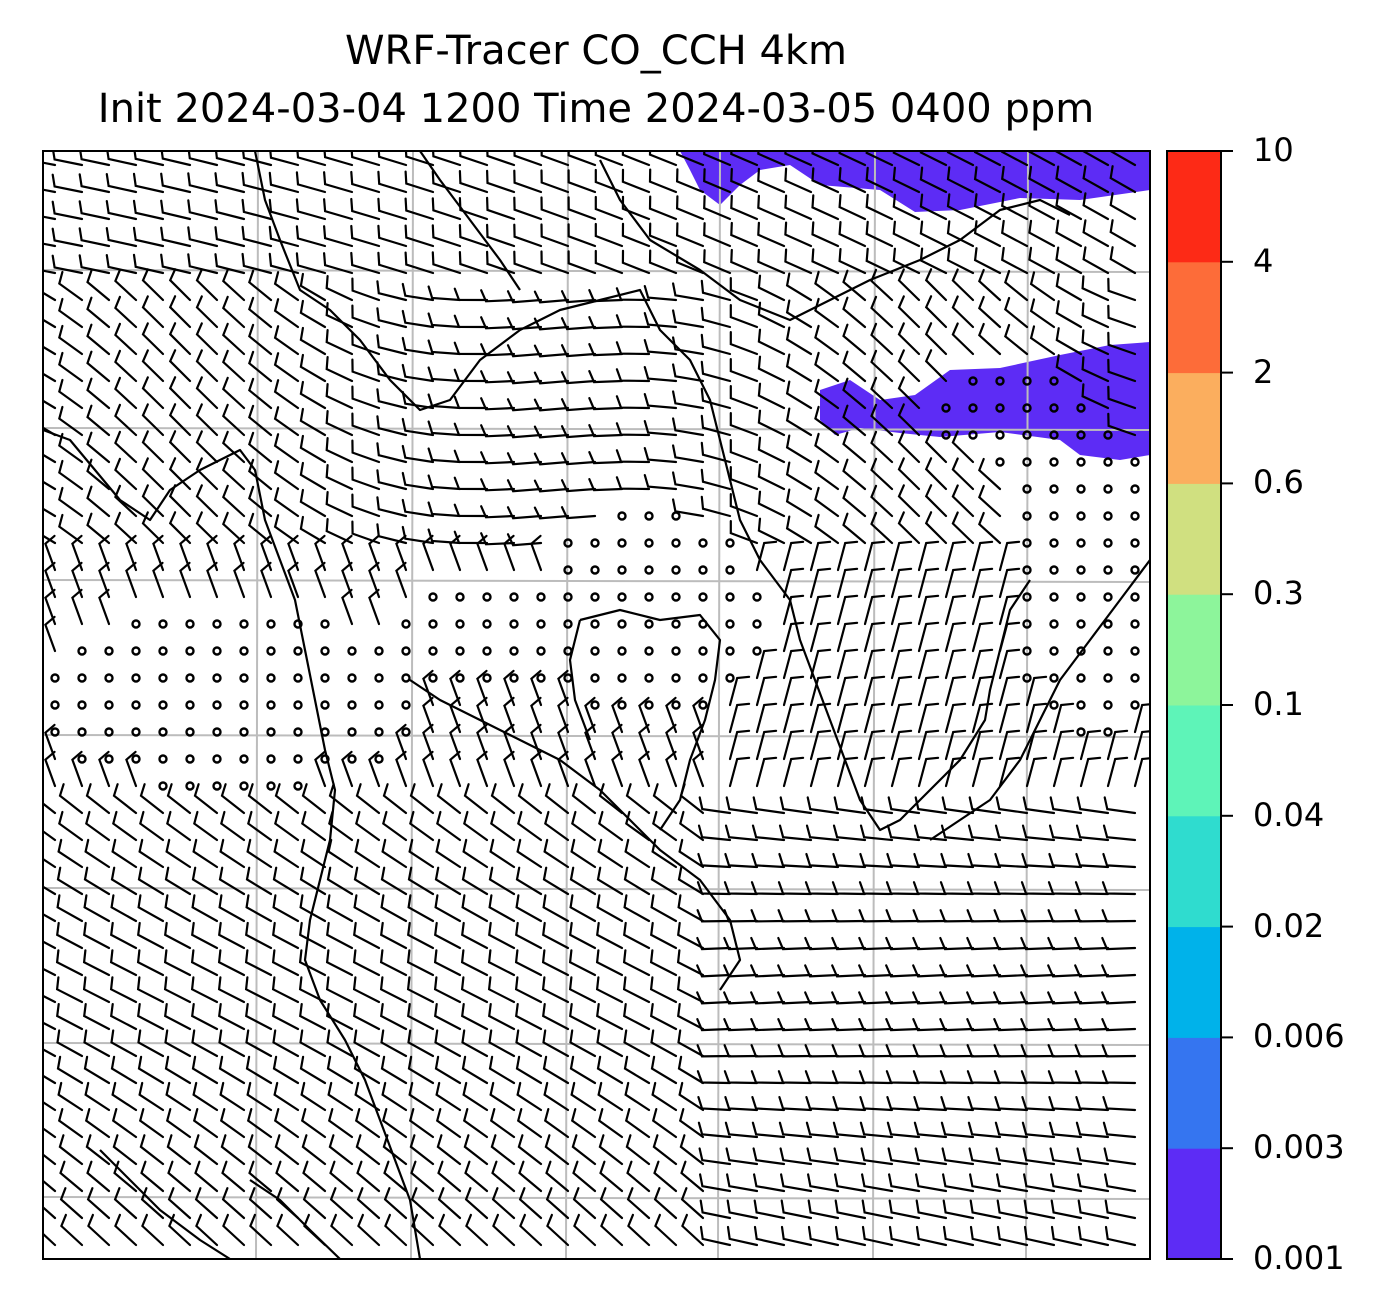 This screenshot has width=1400, height=1313. What do you see at coordinates (985, 401) in the screenshot?
I see `tracer-plume-east` at bounding box center [985, 401].